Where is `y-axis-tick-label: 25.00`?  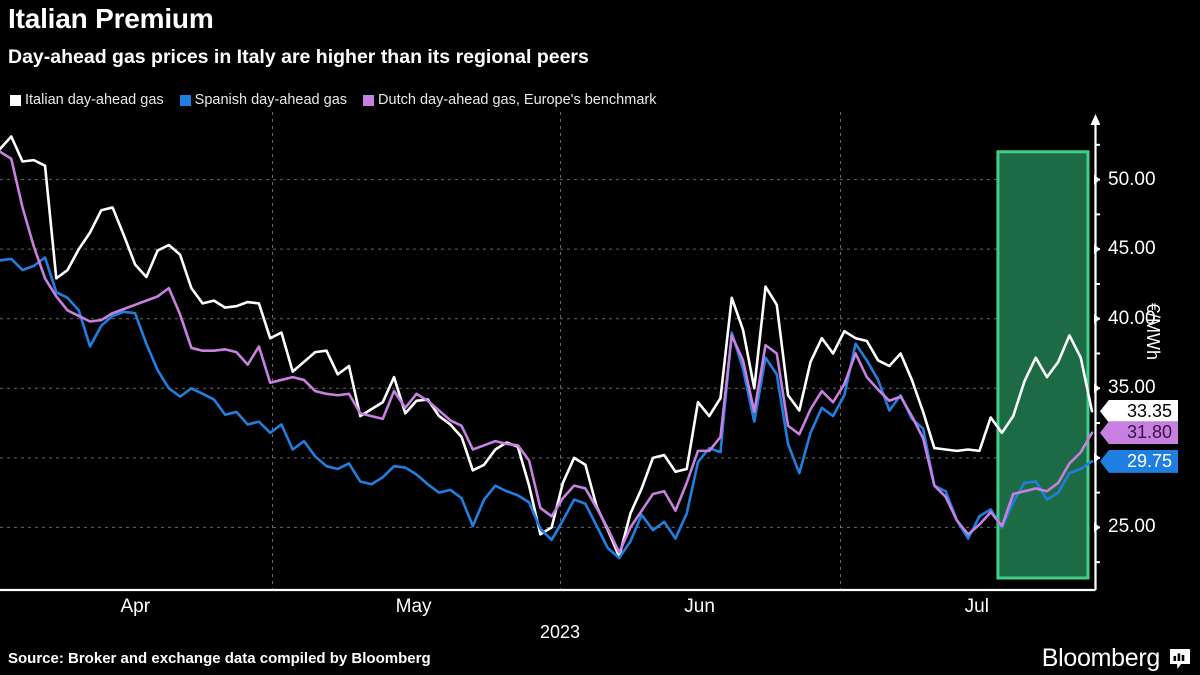
y-axis-tick-label: 25.00 is located at coordinates (1132, 527).